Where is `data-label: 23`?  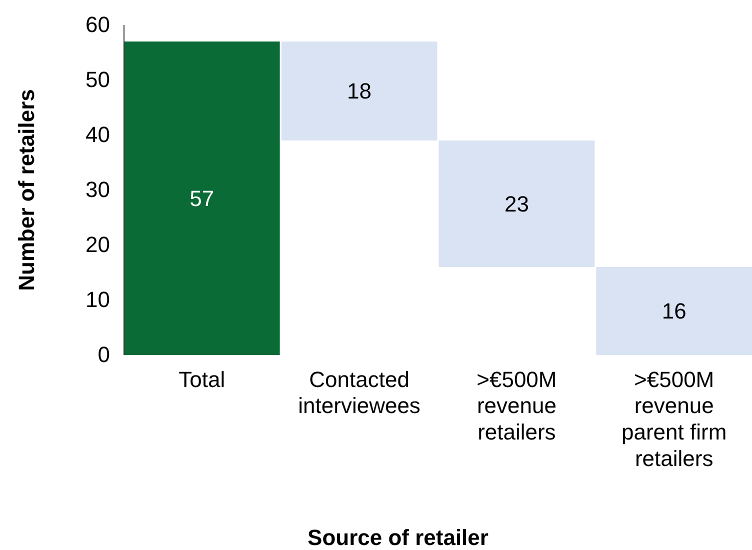 data-label: 23 is located at coordinates (516, 203).